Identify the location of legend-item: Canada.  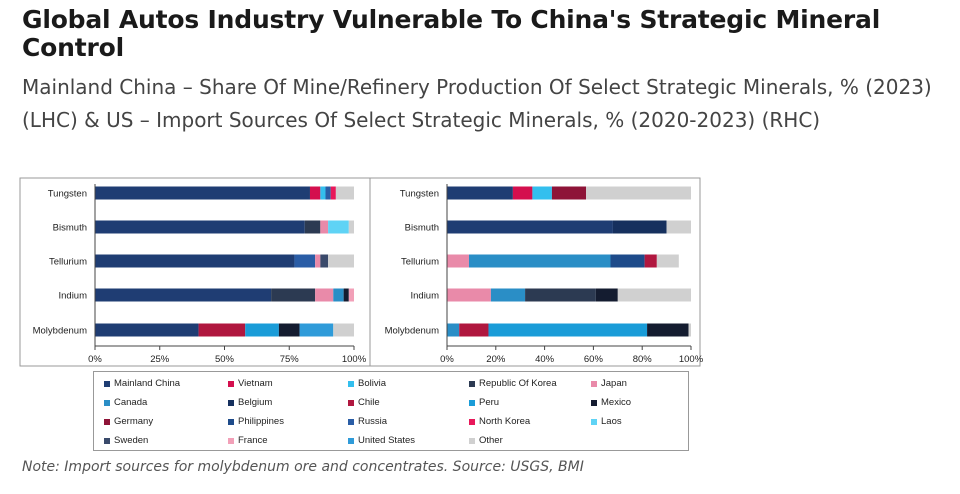
(125, 402).